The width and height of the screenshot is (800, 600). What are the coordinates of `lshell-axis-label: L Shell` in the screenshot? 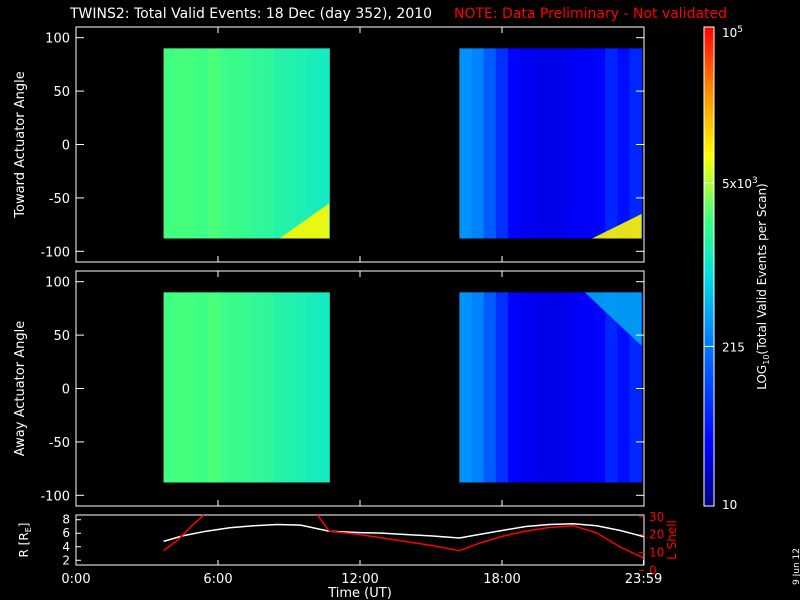 It's located at (672, 540).